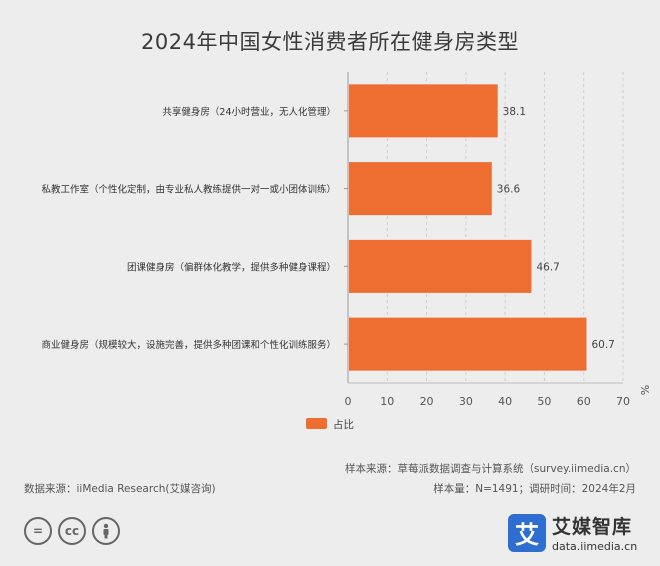  What do you see at coordinates (330, 42) in the screenshot?
I see `chart-title: 2024年中国女性消费者所在健身房类型` at bounding box center [330, 42].